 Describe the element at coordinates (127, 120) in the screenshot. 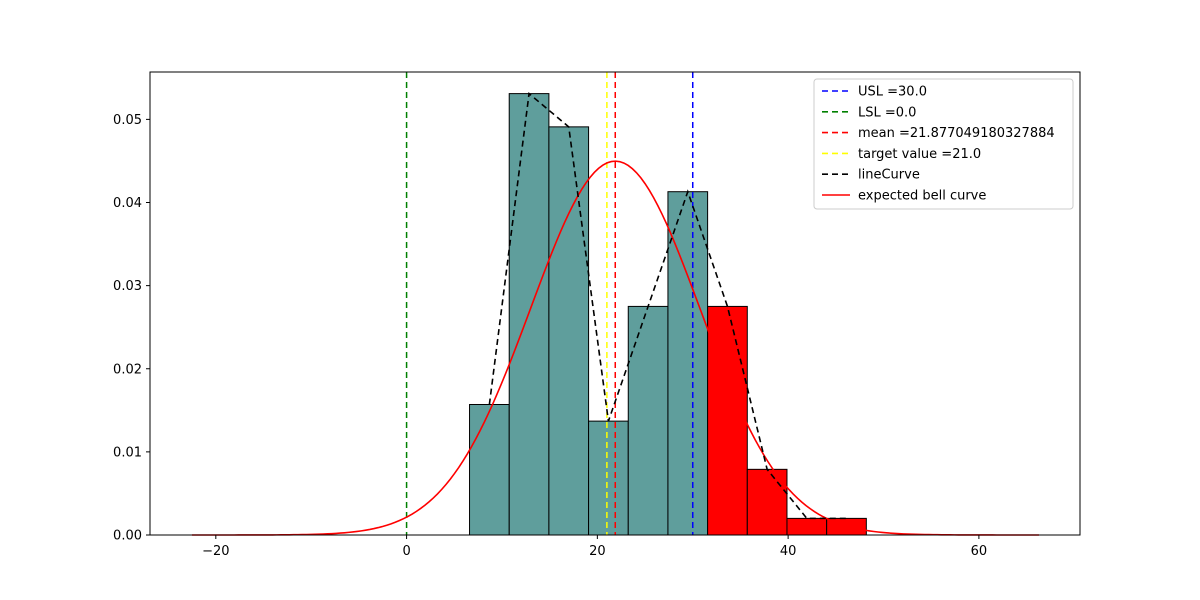

I see `y-tick-label: 0.05` at that location.